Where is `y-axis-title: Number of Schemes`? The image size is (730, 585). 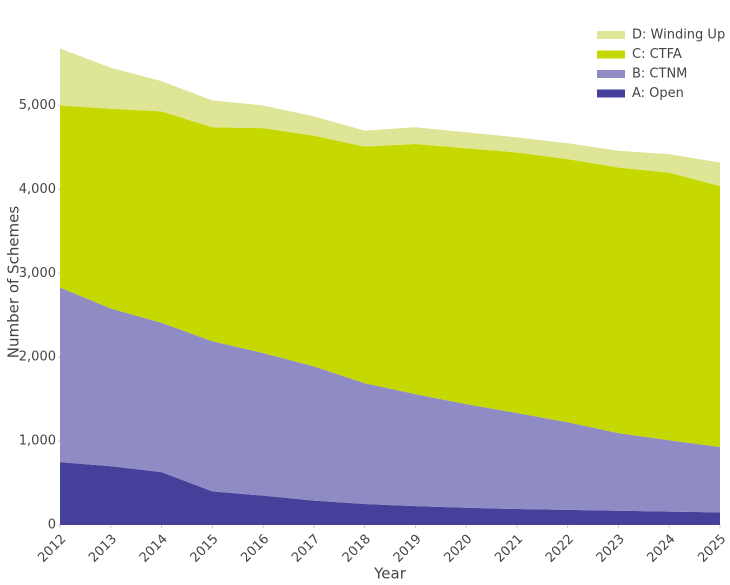 y-axis-title: Number of Schemes is located at coordinates (14, 282).